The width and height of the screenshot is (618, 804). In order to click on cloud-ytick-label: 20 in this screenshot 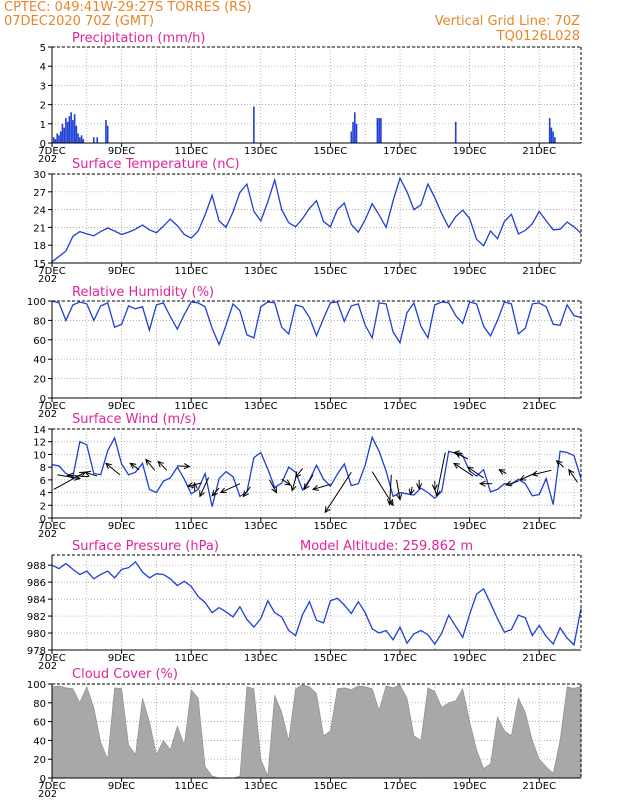, I will do `click(39, 760)`.